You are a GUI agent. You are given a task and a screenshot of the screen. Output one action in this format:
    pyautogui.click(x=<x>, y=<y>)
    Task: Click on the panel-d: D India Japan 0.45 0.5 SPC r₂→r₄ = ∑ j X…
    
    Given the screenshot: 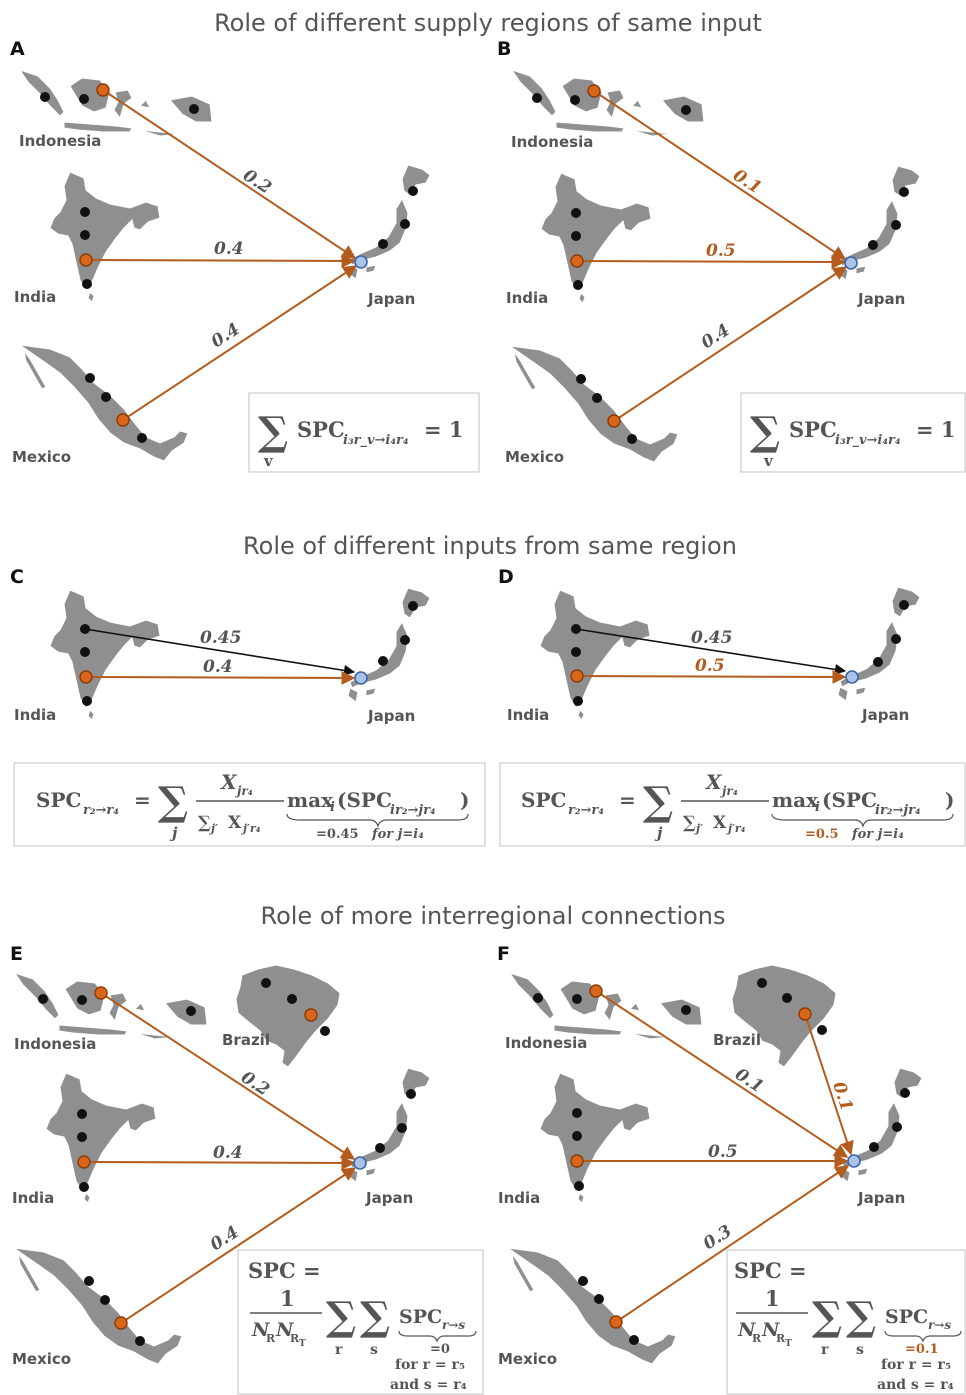 What is the action you would take?
    pyautogui.click(x=732, y=706)
    